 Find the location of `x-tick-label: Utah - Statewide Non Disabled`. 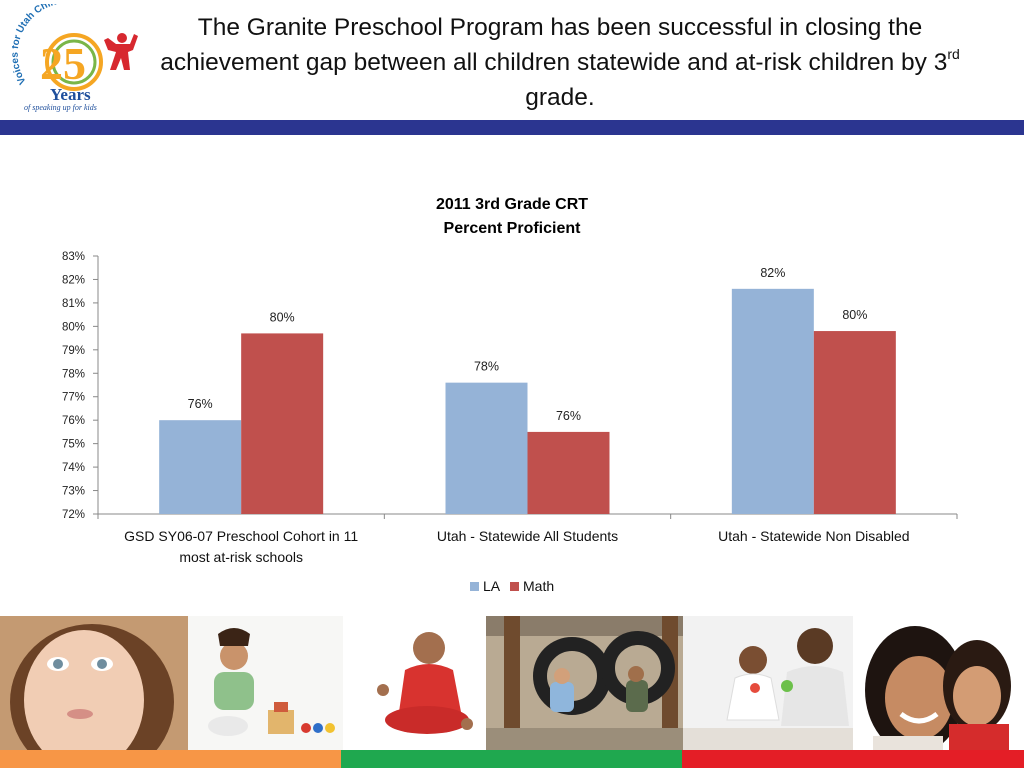

x-tick-label: Utah - Statewide Non Disabled is located at coordinates (813, 536).